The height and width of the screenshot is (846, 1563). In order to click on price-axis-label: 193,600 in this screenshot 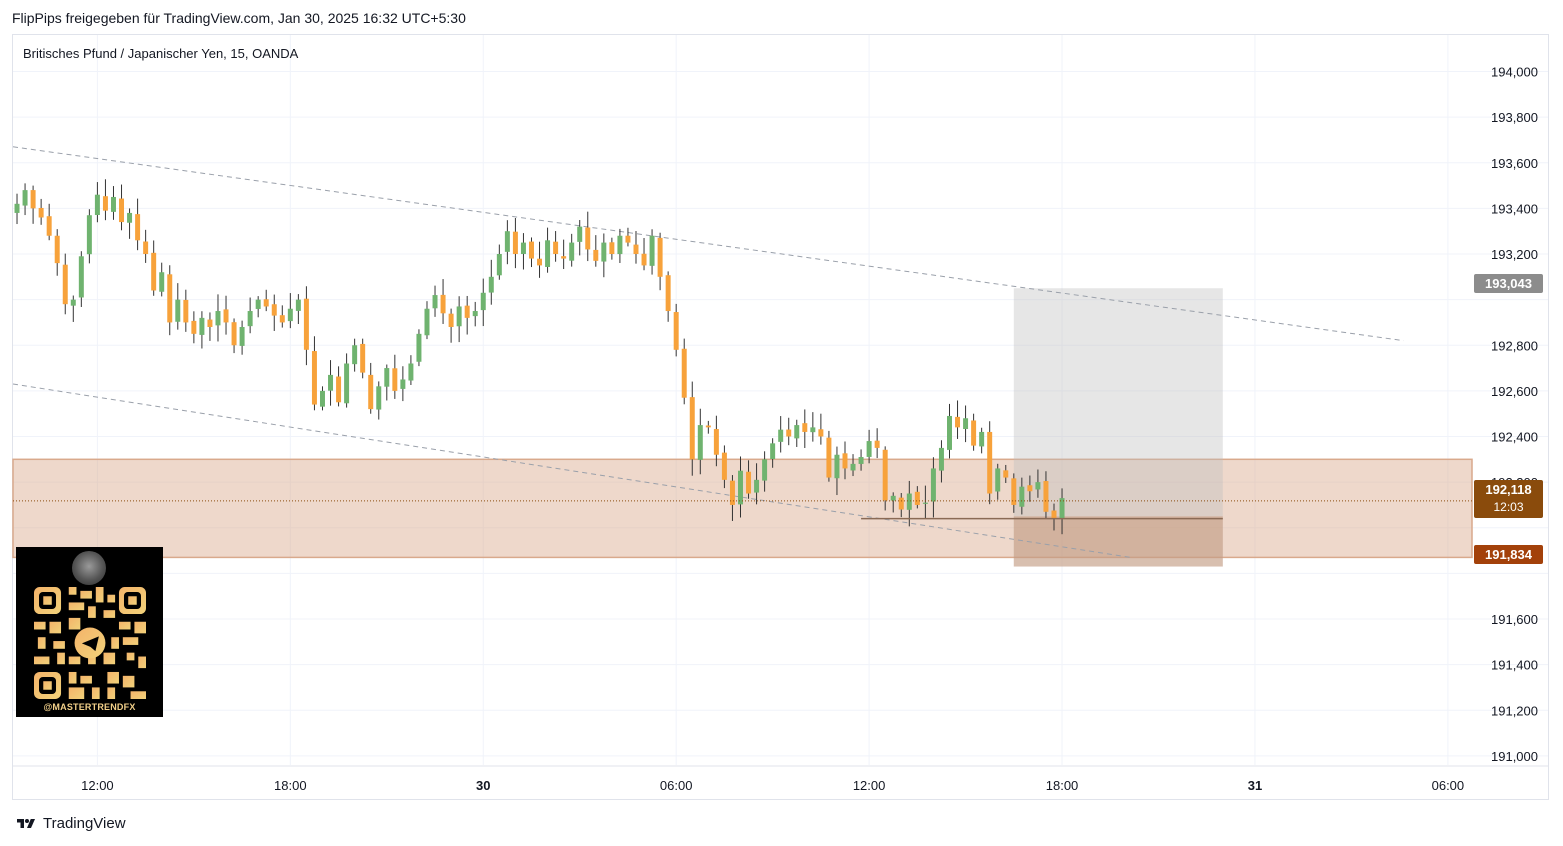, I will do `click(1514, 163)`.